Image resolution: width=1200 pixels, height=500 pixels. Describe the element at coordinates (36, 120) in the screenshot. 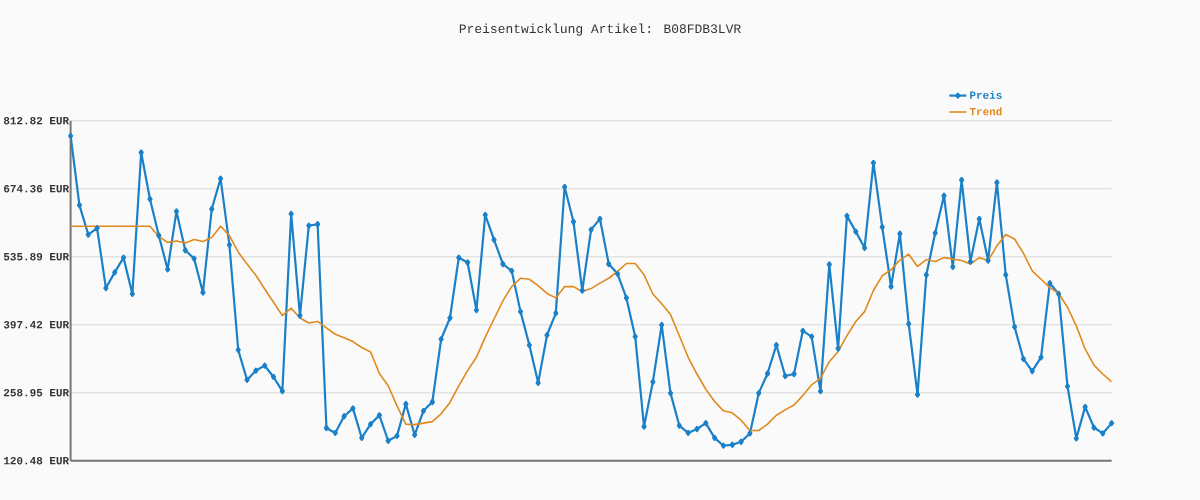

I see `y-tick-label: 812.82 EUR` at that location.